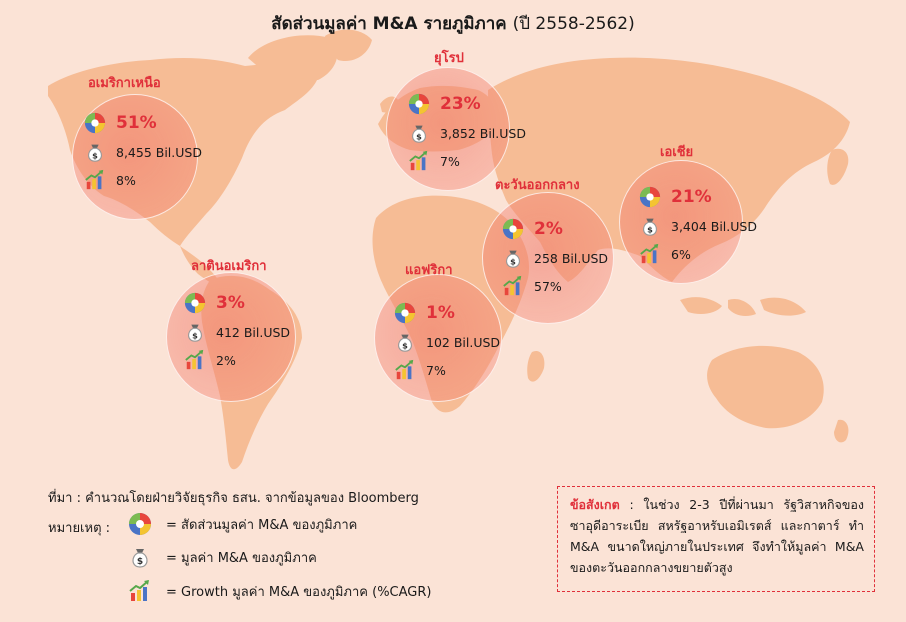  I want to click on share-value: 1%, so click(440, 313).